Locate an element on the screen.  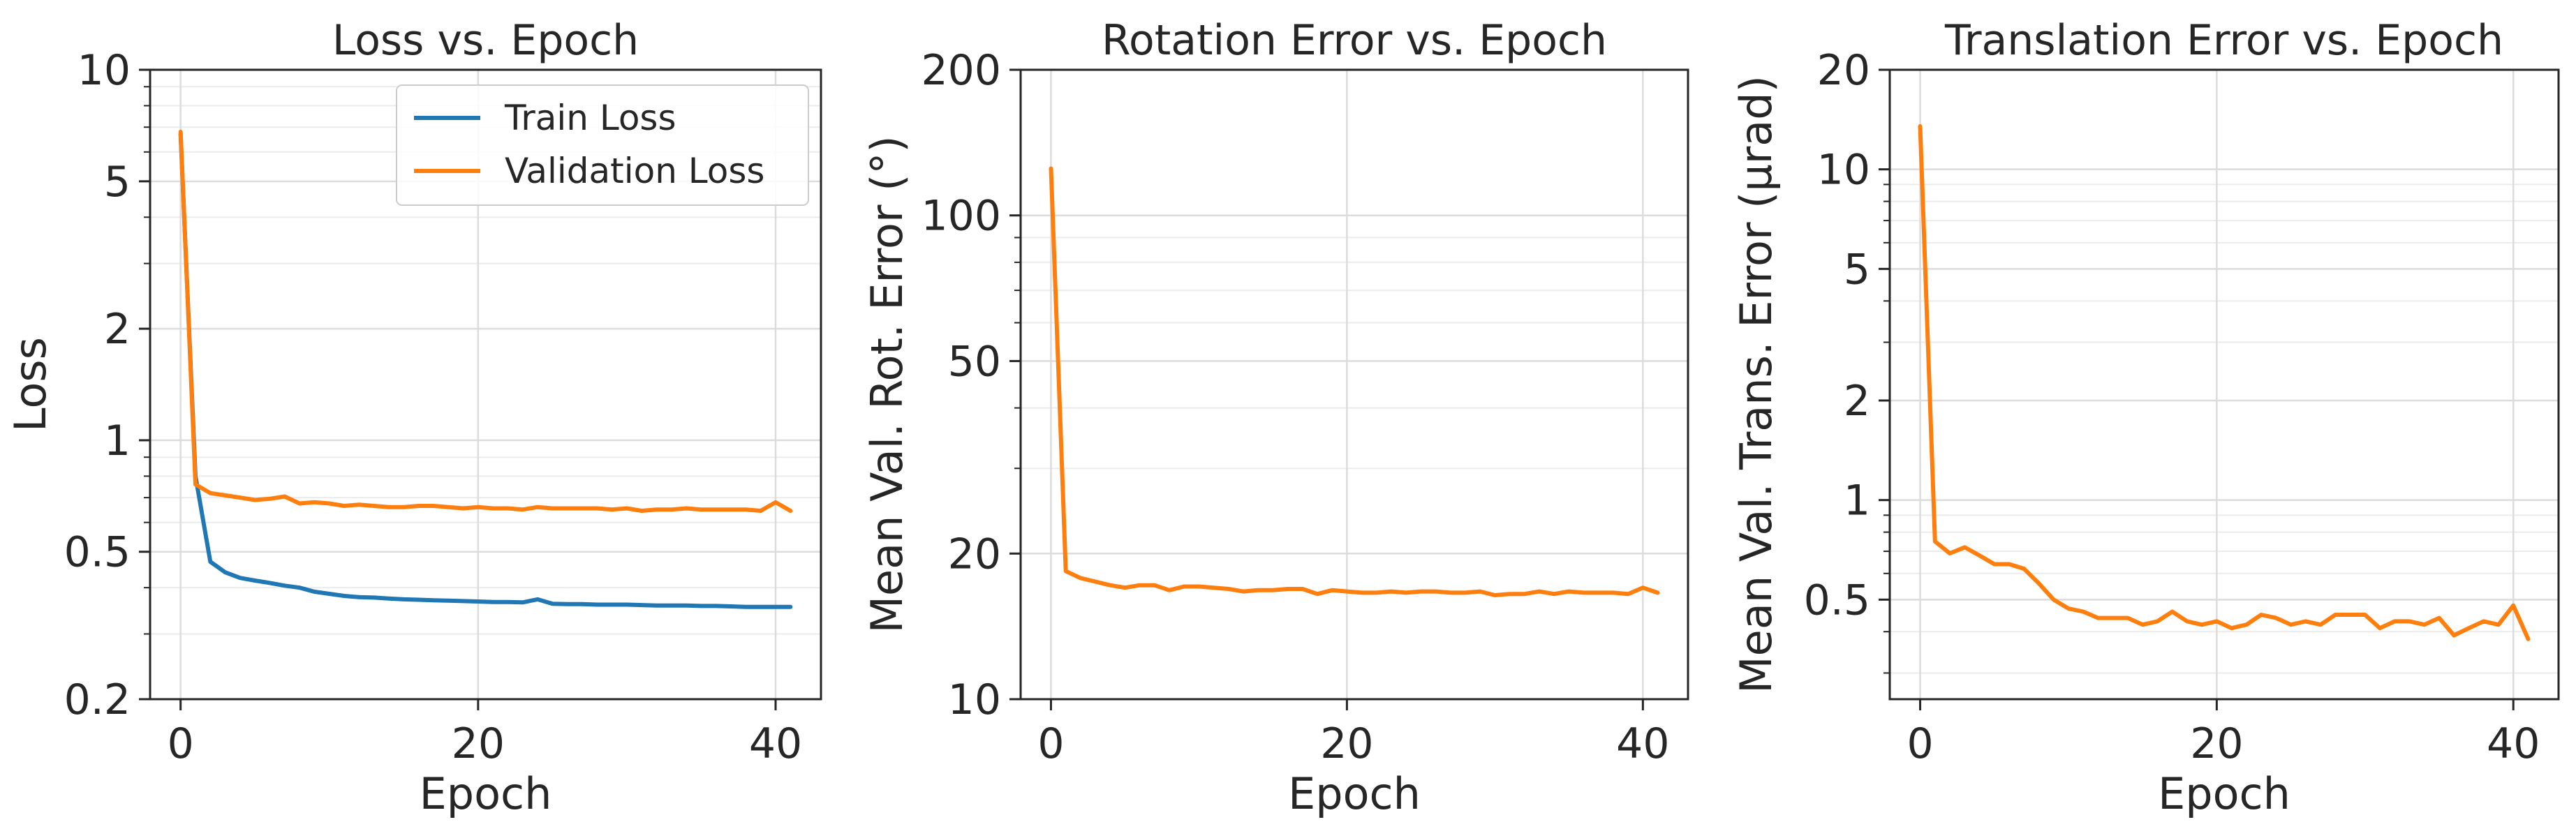
legend: Train Loss Validation Loss is located at coordinates (602, 145).